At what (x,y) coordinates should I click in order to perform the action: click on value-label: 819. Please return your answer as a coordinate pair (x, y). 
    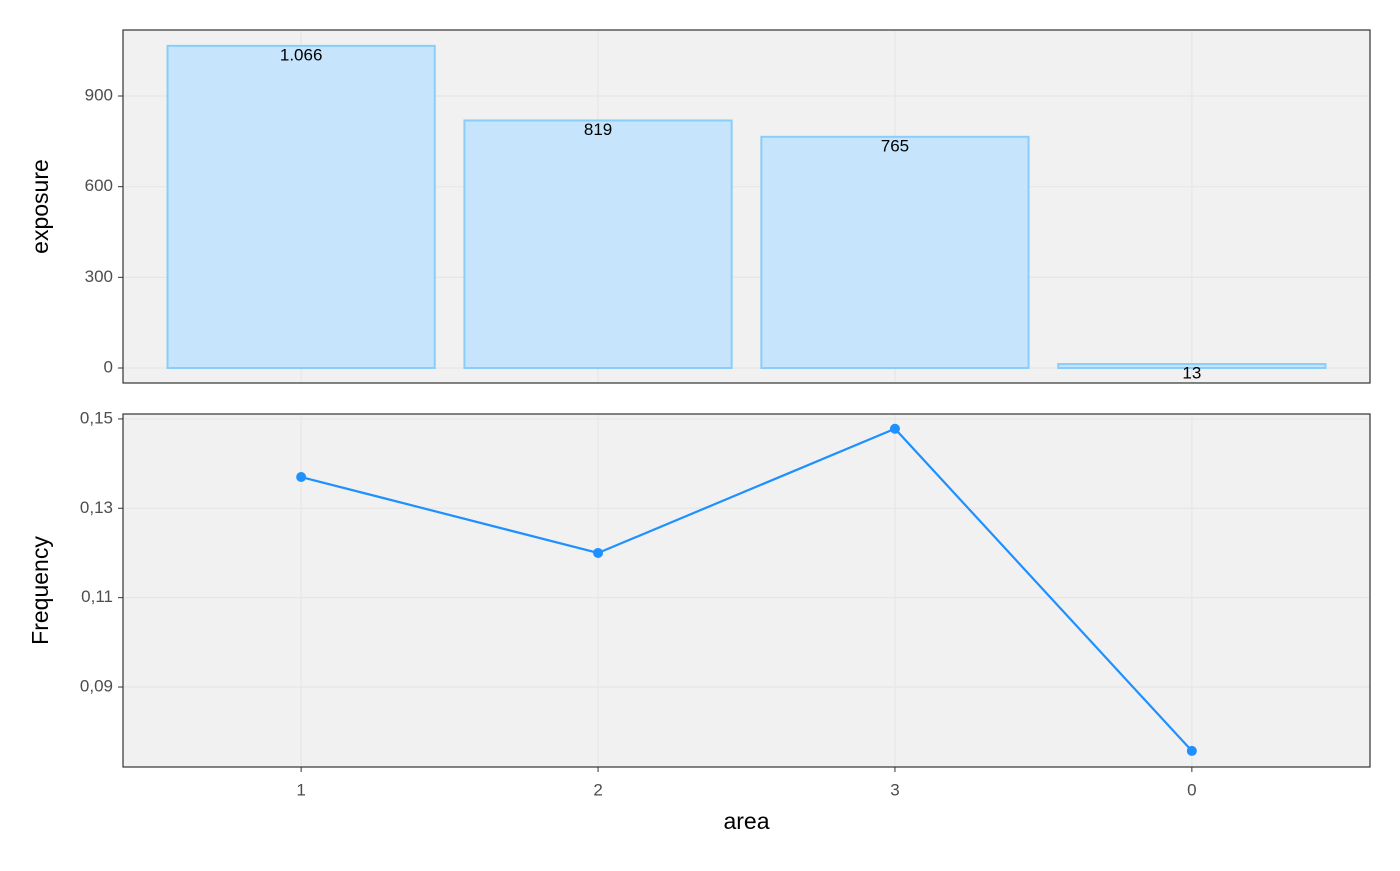
    Looking at the image, I should click on (598, 129).